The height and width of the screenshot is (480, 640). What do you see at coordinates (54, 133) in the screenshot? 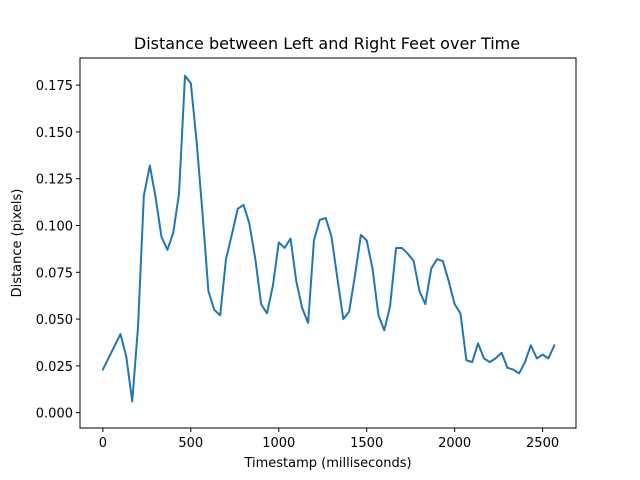
I see `y-tick-label: 0.150` at bounding box center [54, 133].